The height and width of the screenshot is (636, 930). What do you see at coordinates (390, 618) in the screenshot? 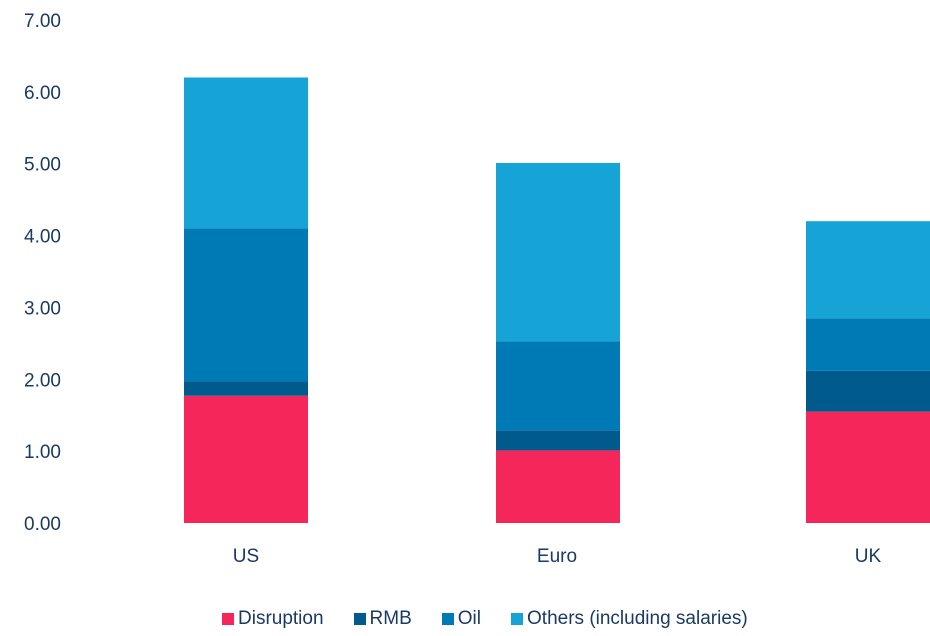
I see `legend-label: RMB` at bounding box center [390, 618].